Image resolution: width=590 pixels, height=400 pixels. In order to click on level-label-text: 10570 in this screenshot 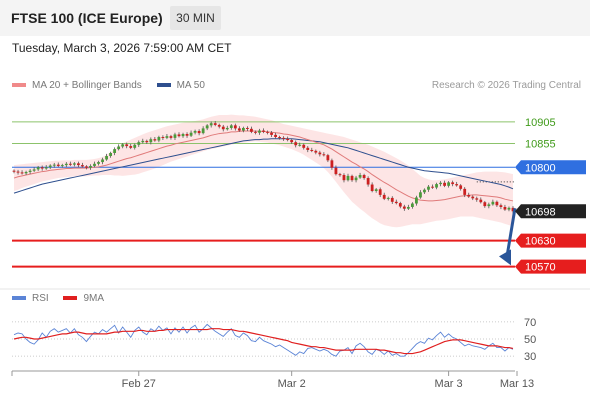, I will do `click(540, 268)`.